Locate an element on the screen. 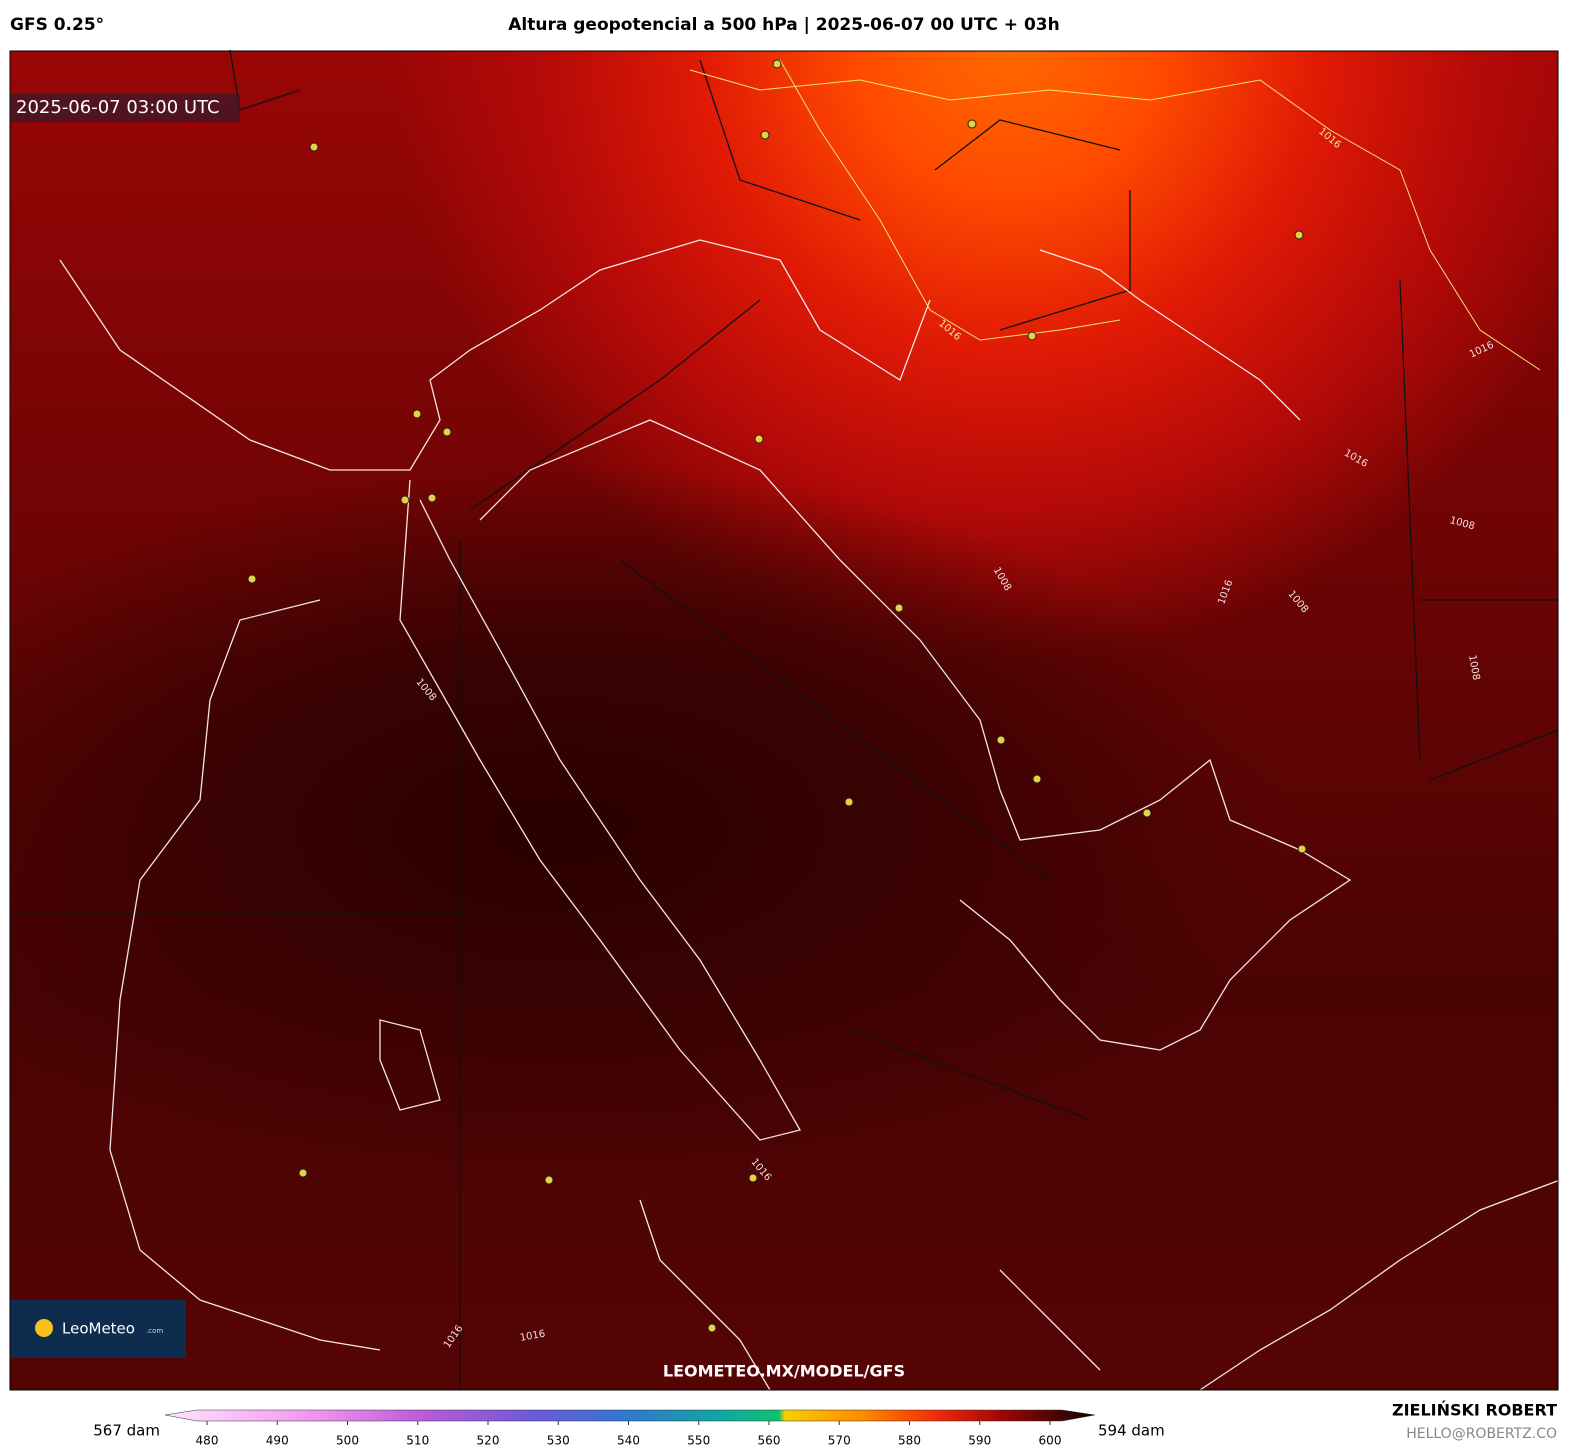 The width and height of the screenshot is (1570, 1451). colorbar-tick-label: 560 is located at coordinates (769, 1441).